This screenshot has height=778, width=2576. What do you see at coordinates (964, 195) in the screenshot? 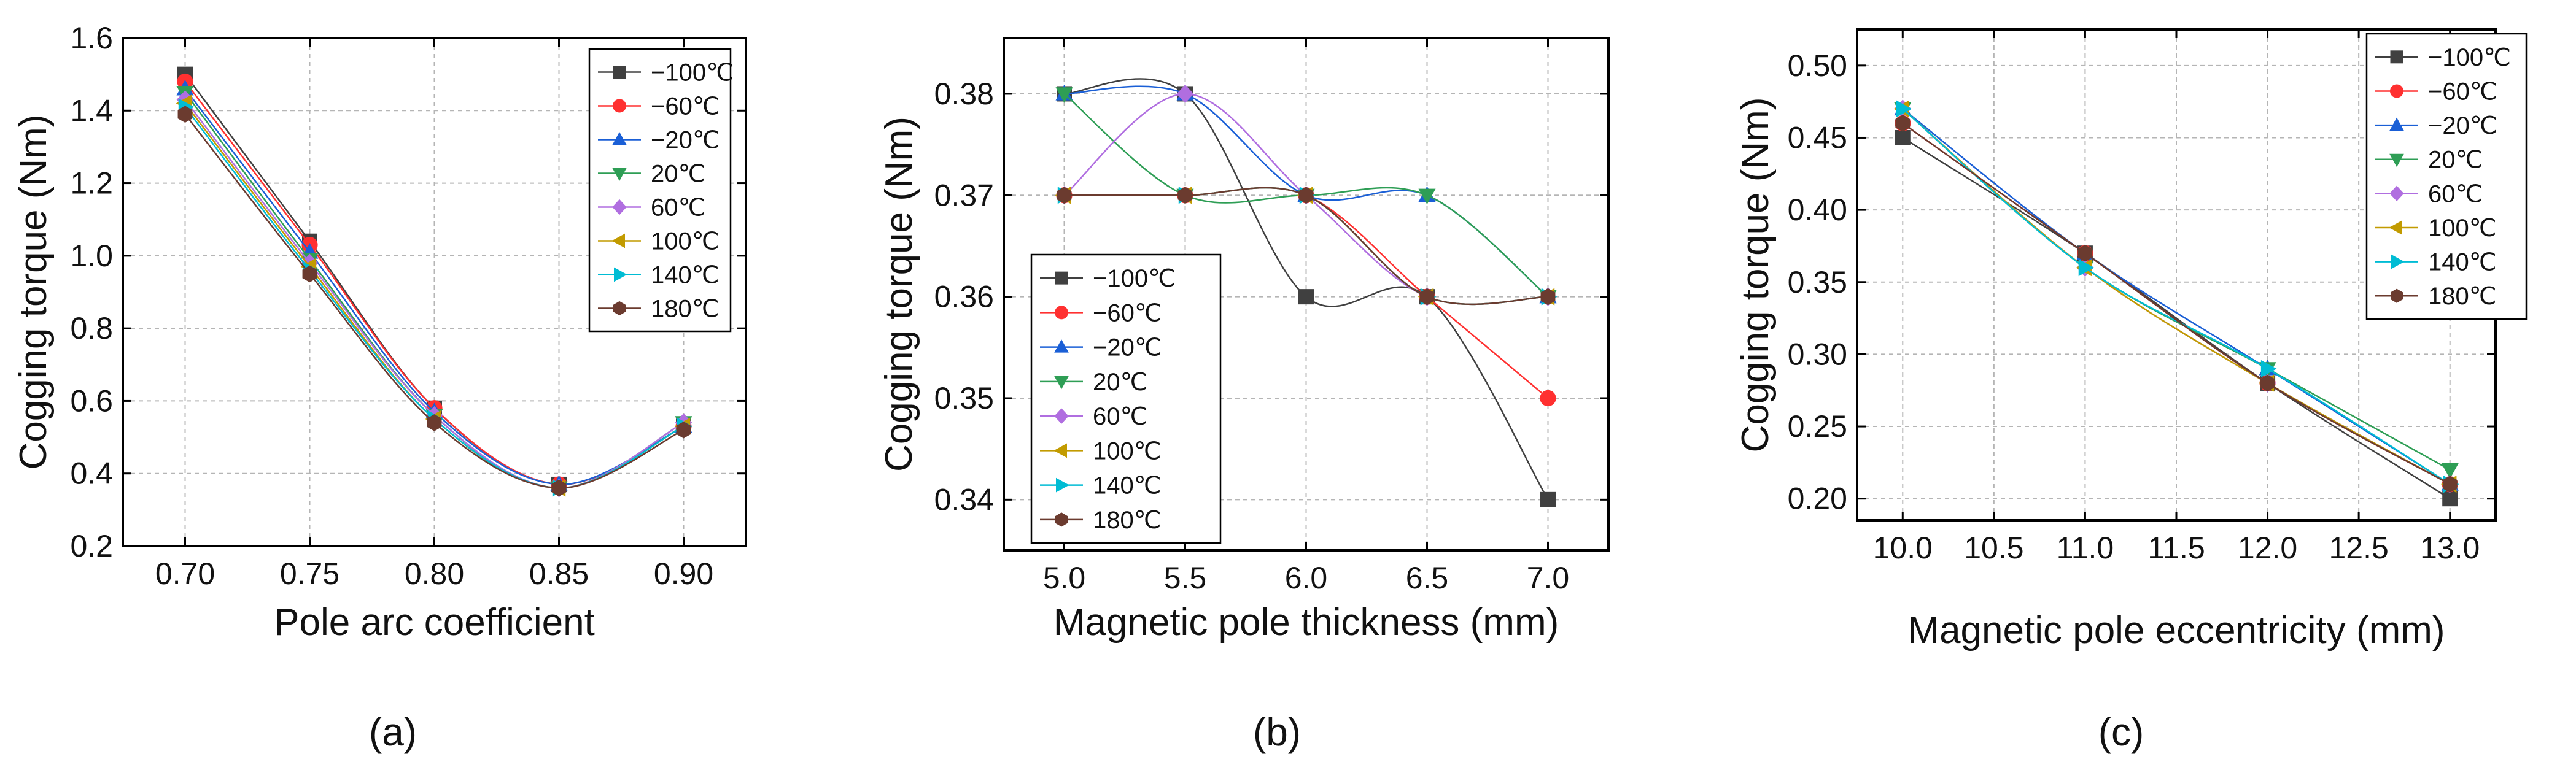
I see `y-tick-label: 0.37` at bounding box center [964, 195].